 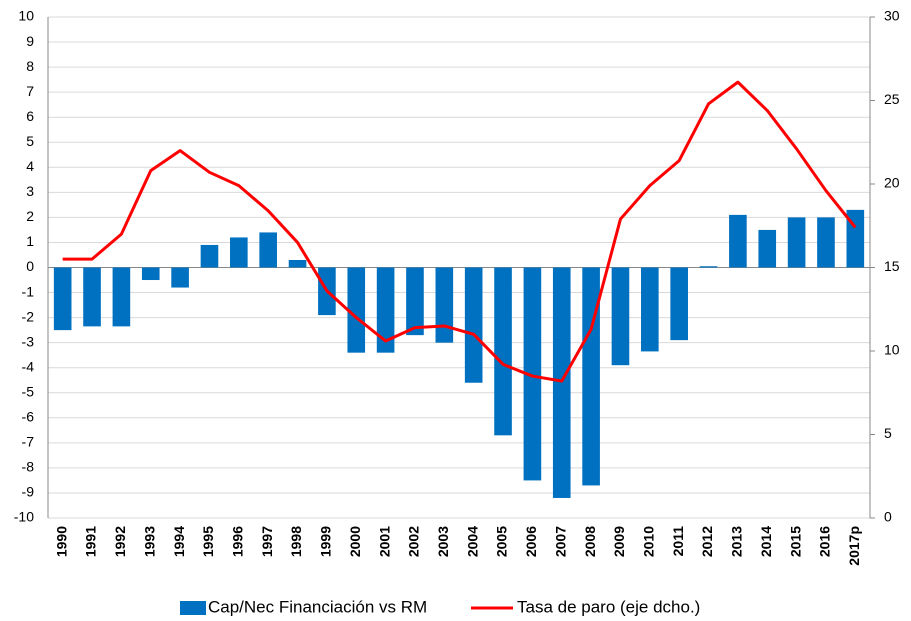 I want to click on y-tick-label: -4, so click(x=28, y=366).